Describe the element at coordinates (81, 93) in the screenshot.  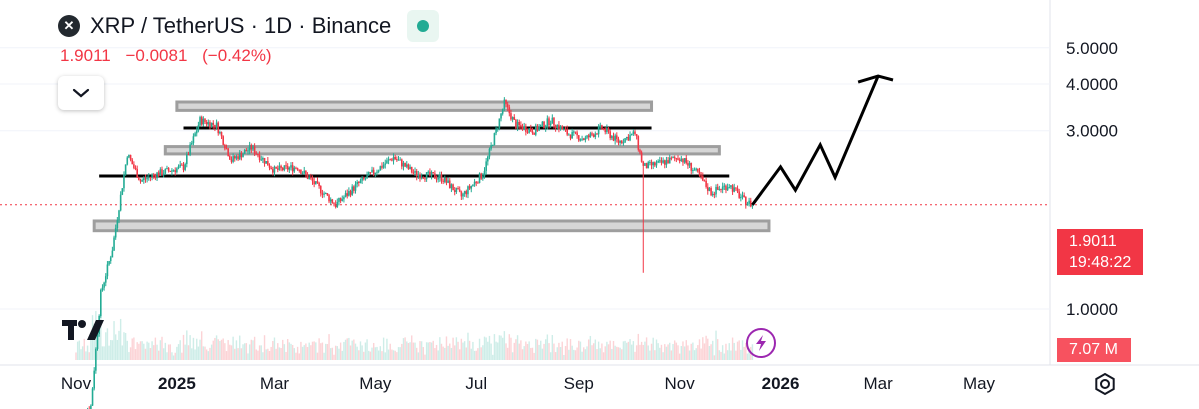
I see `collapse-legend-button` at that location.